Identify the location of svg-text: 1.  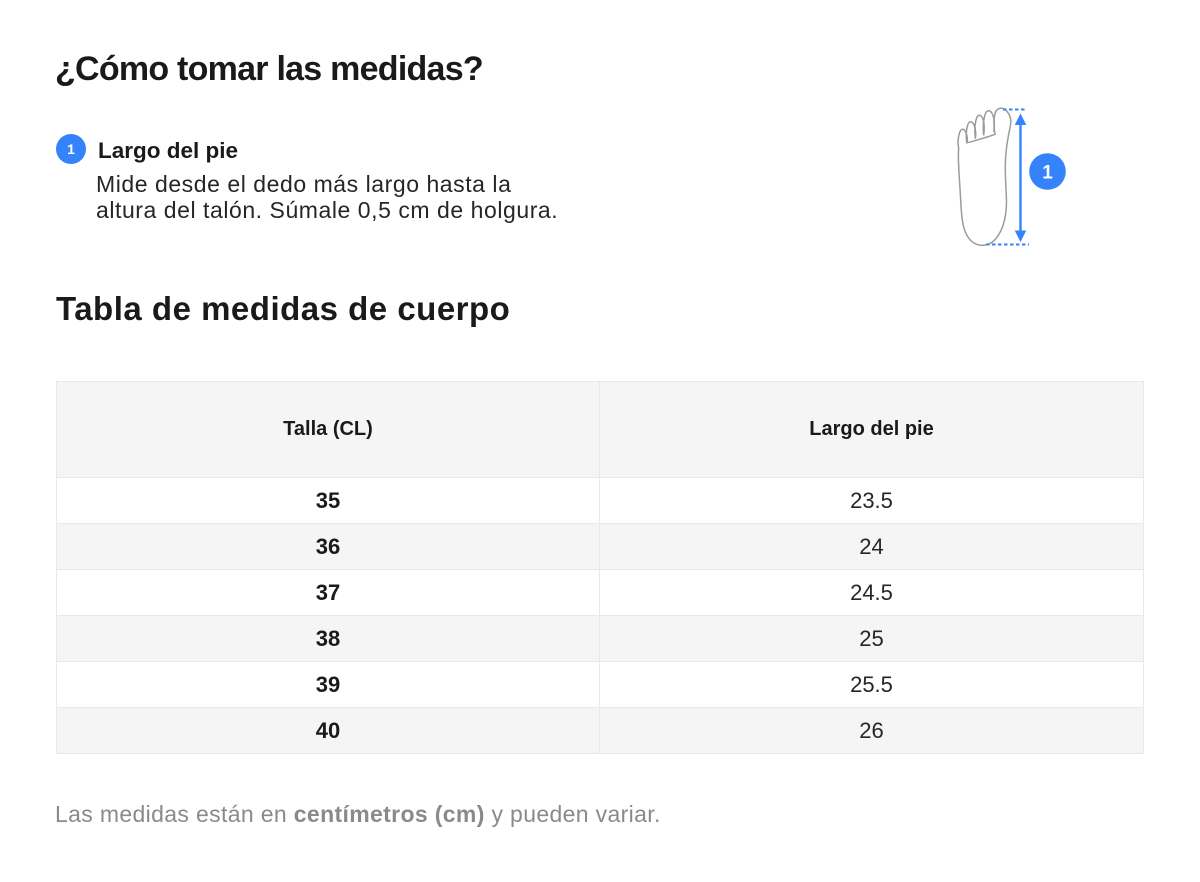
(1047, 172).